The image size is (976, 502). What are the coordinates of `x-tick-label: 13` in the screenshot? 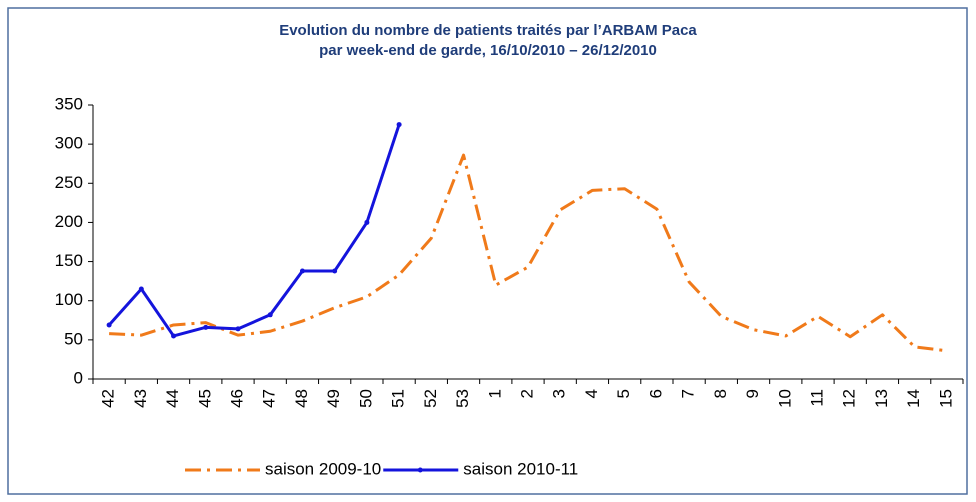 It's located at (881, 398).